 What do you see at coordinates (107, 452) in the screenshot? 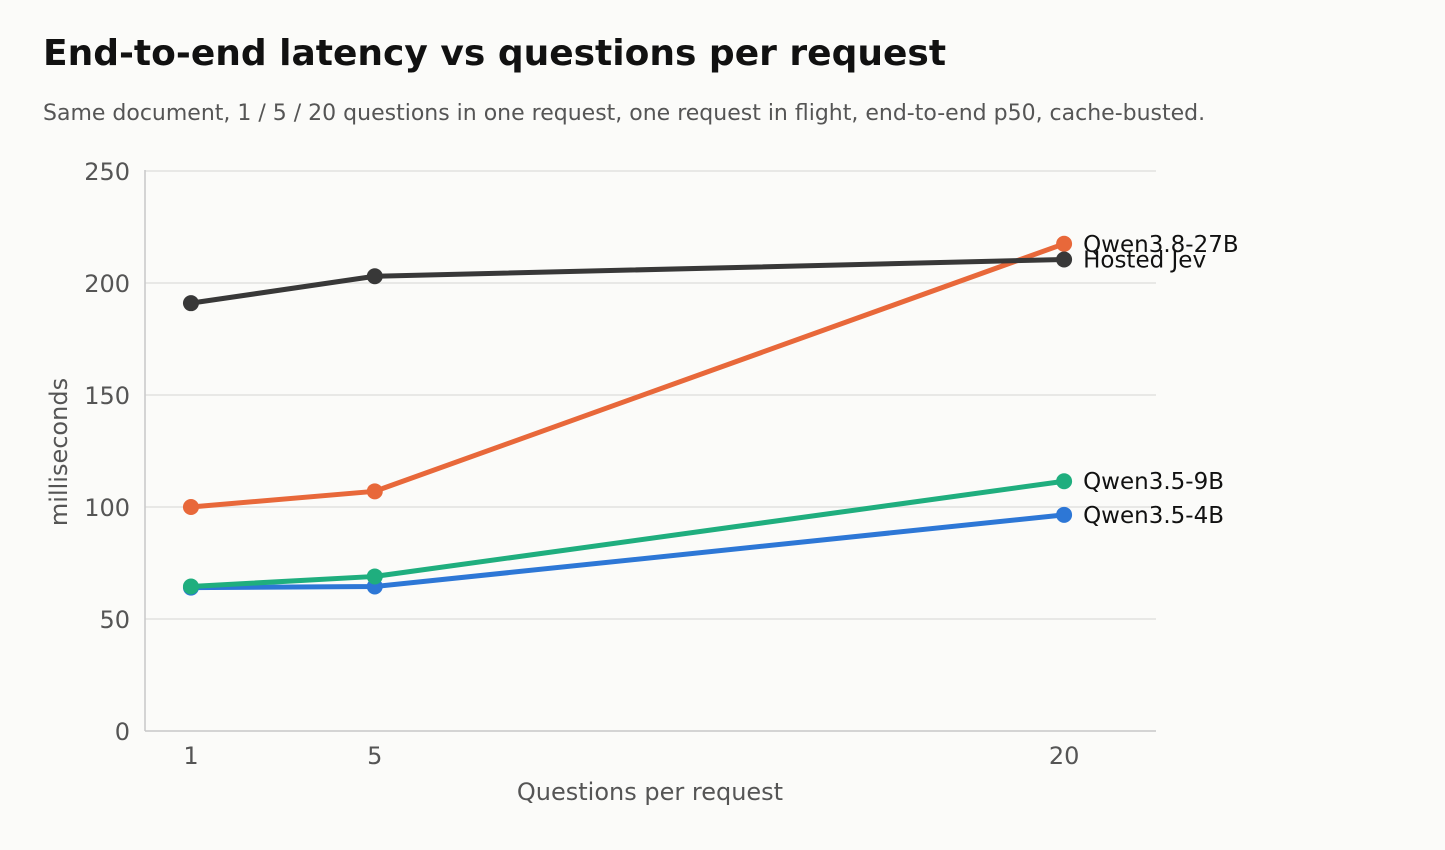
I see `y-tick-labels: 0 50 100 150 200 250` at bounding box center [107, 452].